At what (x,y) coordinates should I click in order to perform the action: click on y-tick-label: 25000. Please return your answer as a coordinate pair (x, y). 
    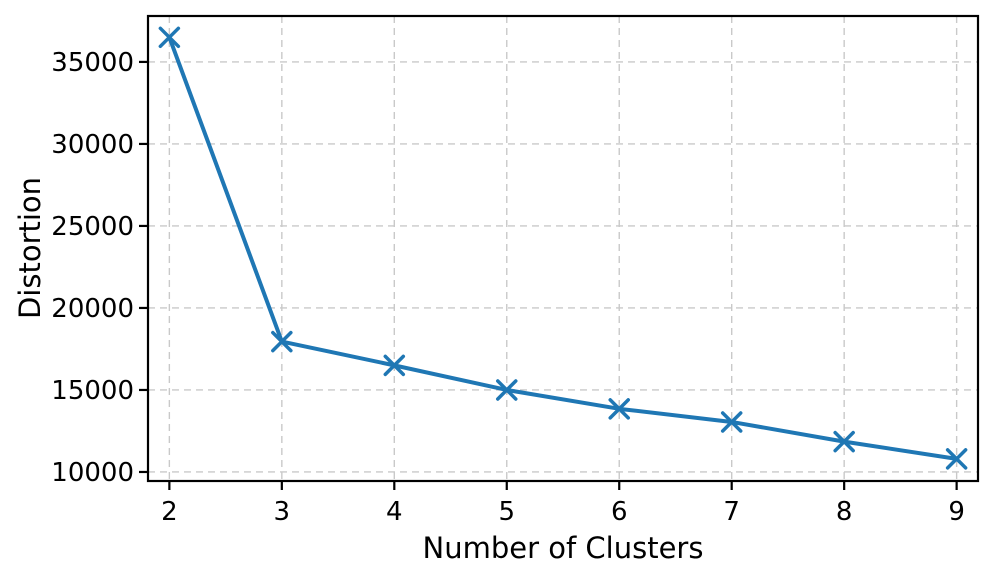
    Looking at the image, I should click on (92, 227).